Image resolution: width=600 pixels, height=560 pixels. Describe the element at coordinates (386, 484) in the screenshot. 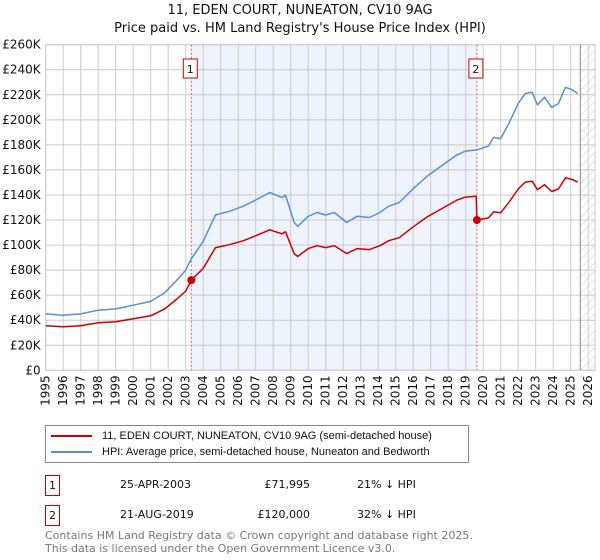

I see `sale-hpi-diff: 21% ↓ HPI` at that location.